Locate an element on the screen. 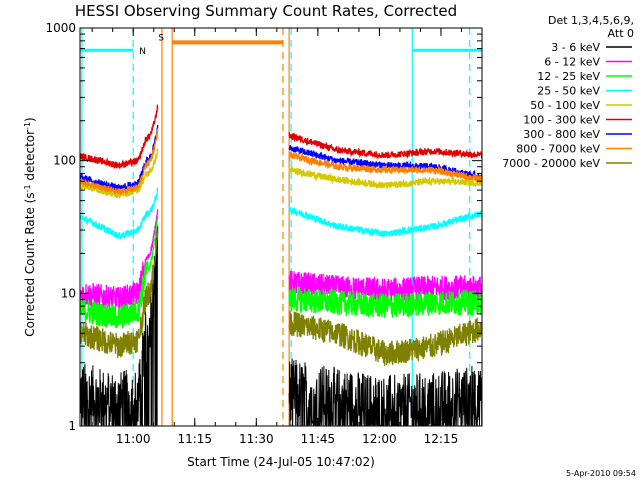  legend-label-7: 800 - 7000 keV is located at coordinates (558, 149).